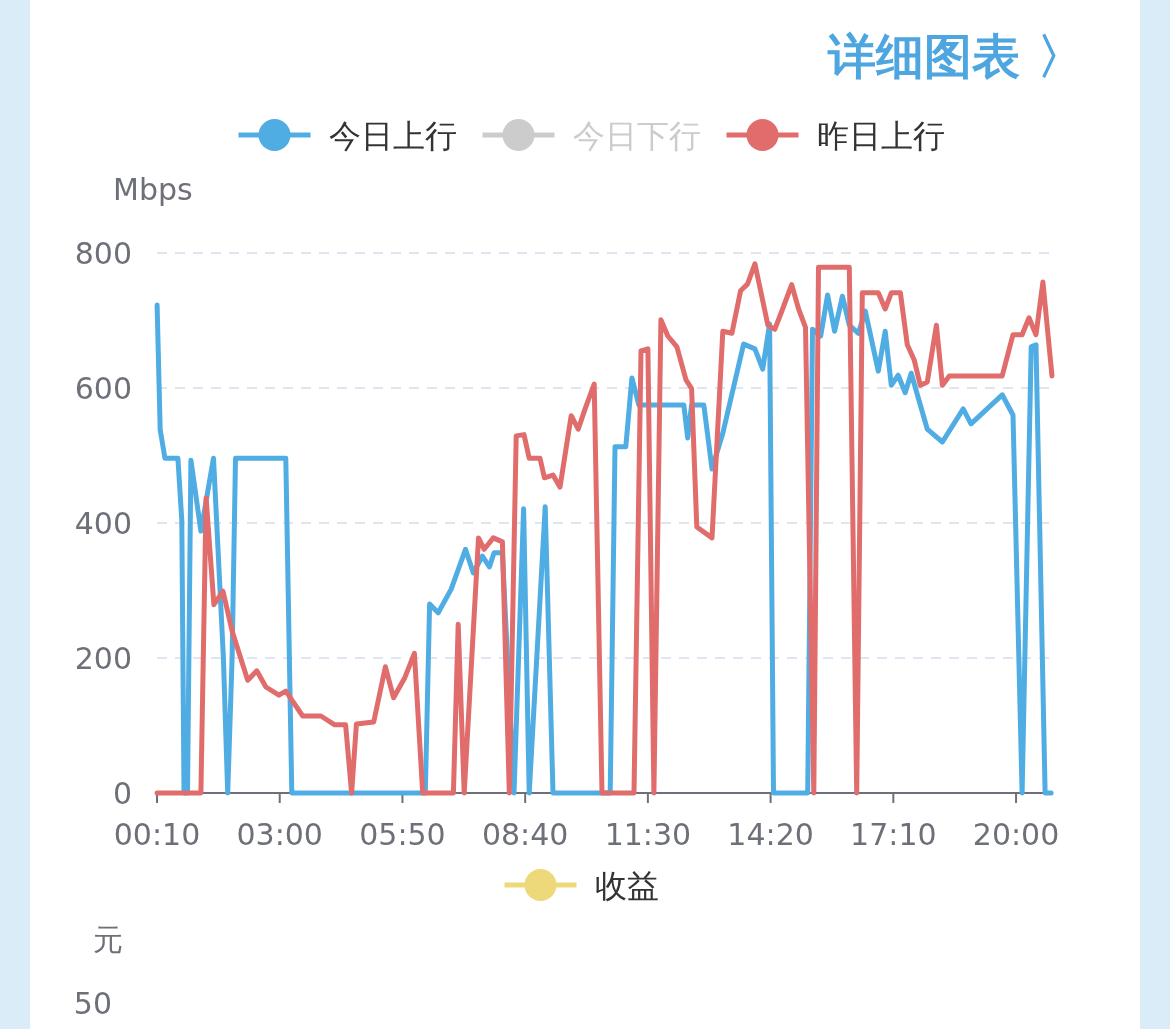 The width and height of the screenshot is (1170, 1029). I want to click on x-tick-label: 20:00, so click(1016, 834).